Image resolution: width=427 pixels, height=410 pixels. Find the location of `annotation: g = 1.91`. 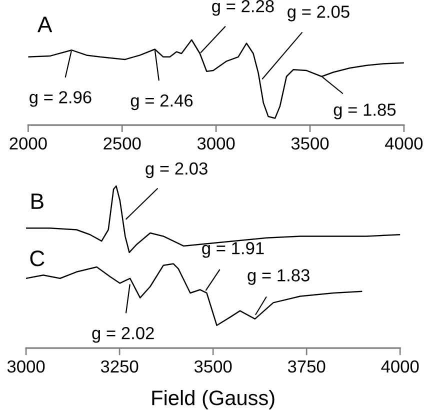

annotation: g = 1.91 is located at coordinates (233, 250).